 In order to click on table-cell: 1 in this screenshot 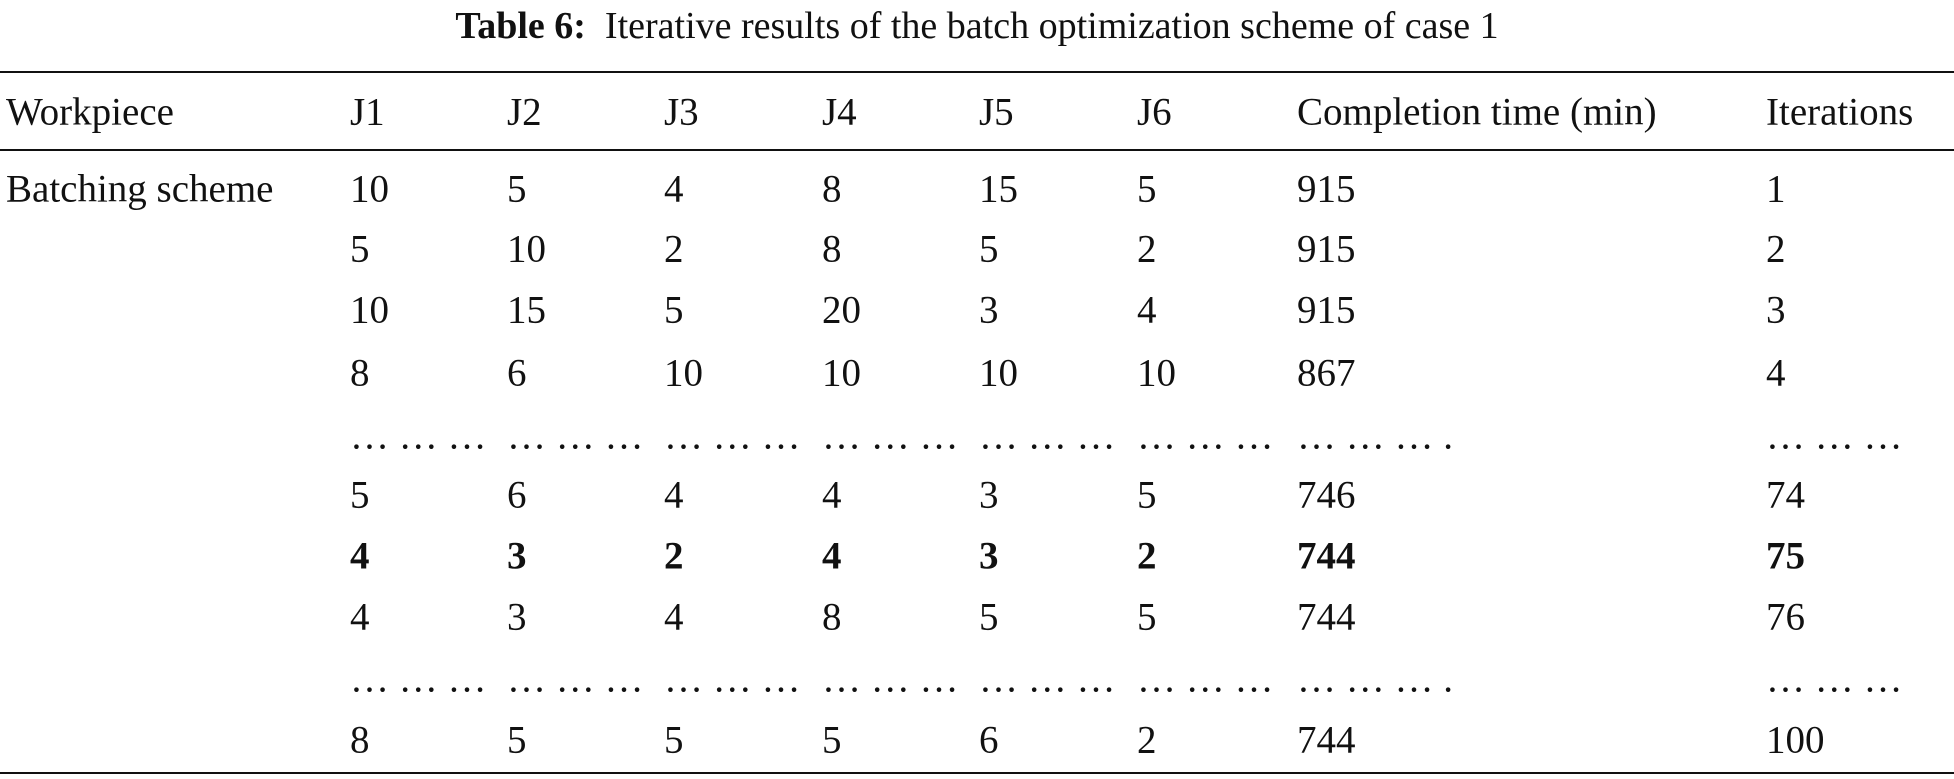, I will do `click(1776, 189)`.